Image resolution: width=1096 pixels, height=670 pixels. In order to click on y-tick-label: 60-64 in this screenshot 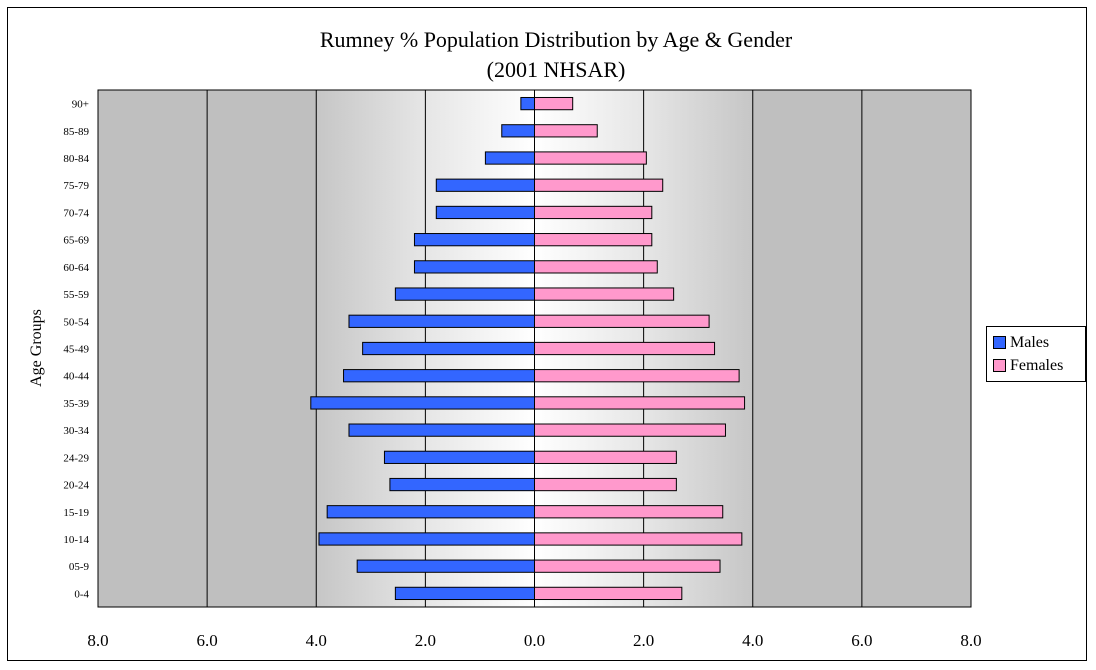, I will do `click(76, 268)`.